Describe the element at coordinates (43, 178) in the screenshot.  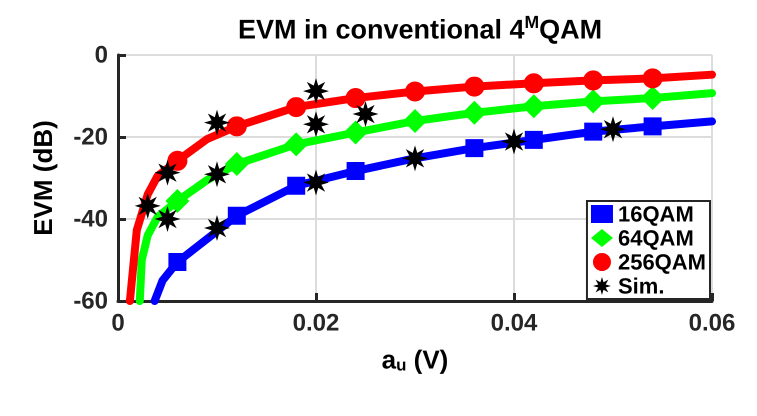
I see `y-axis-title: EVM (dB)` at that location.